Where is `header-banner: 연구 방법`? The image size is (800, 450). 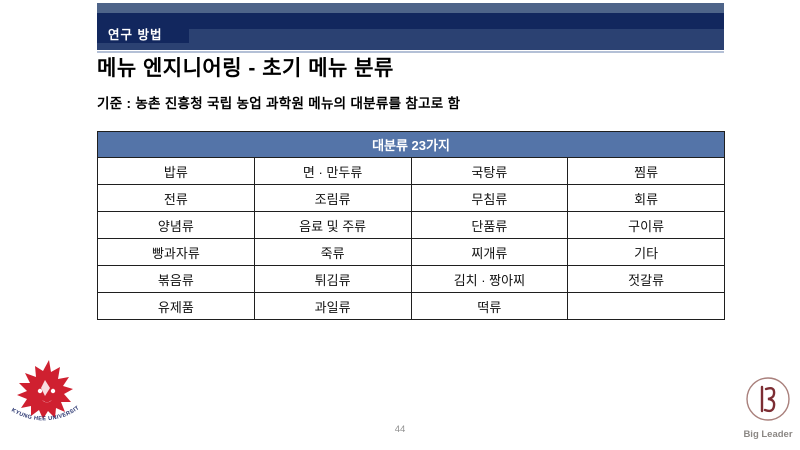 header-banner: 연구 방법 is located at coordinates (410, 28).